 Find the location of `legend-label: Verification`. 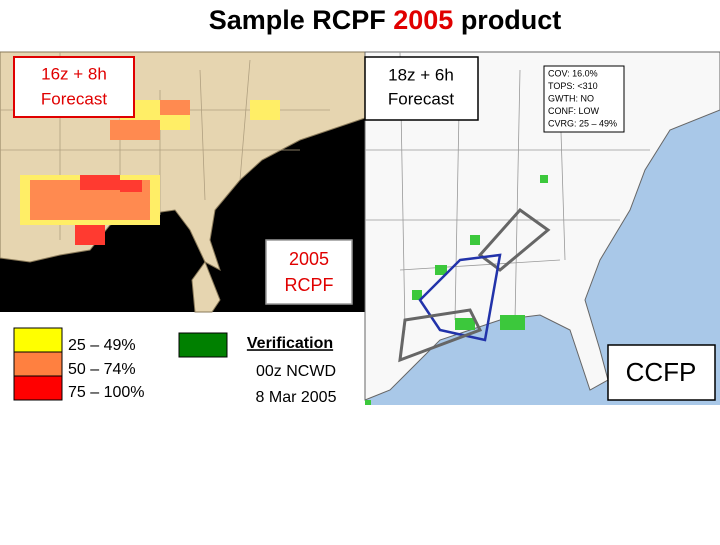

legend-label: Verification is located at coordinates (290, 343).